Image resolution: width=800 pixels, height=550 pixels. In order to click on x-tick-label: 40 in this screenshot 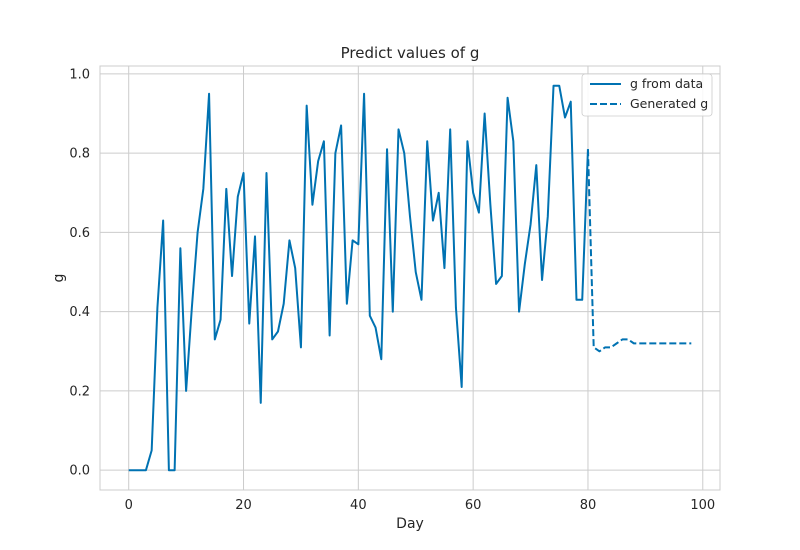, I will do `click(358, 505)`.